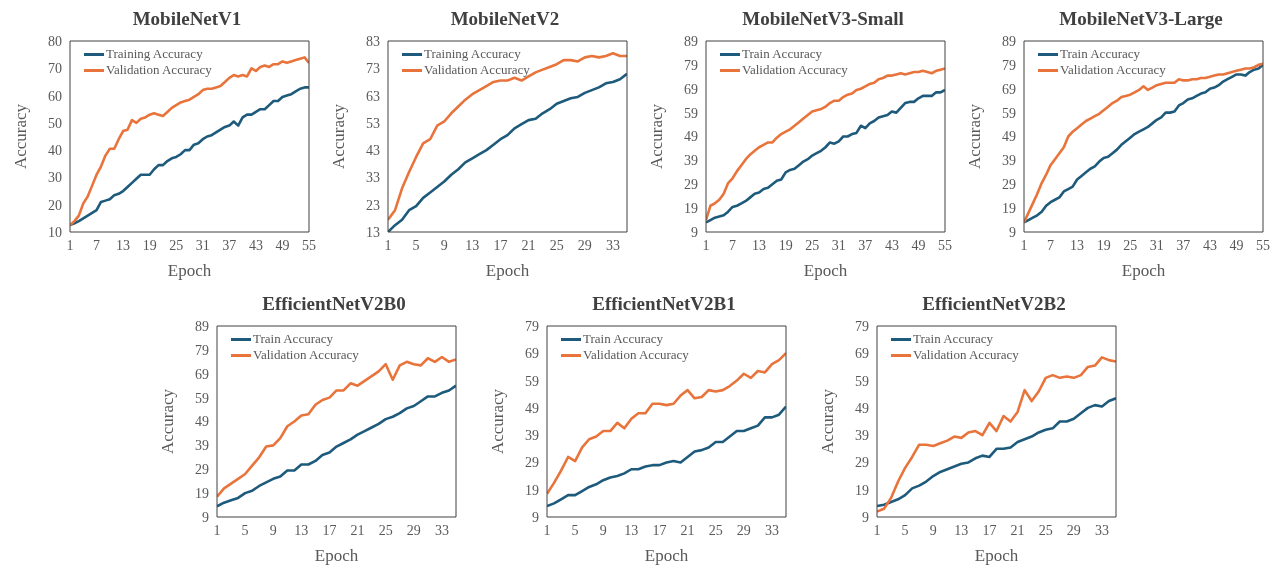 The height and width of the screenshot is (579, 1288). What do you see at coordinates (373, 151) in the screenshot?
I see `y-tick-label: 43` at bounding box center [373, 151].